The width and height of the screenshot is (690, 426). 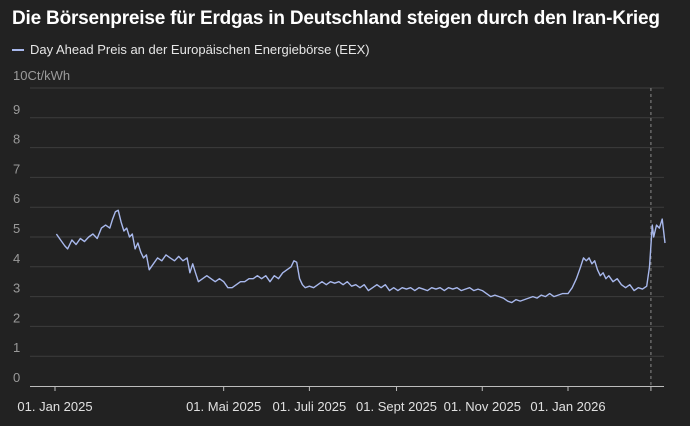 What do you see at coordinates (482, 406) in the screenshot?
I see `x-tick-label: 01. Nov 2025` at bounding box center [482, 406].